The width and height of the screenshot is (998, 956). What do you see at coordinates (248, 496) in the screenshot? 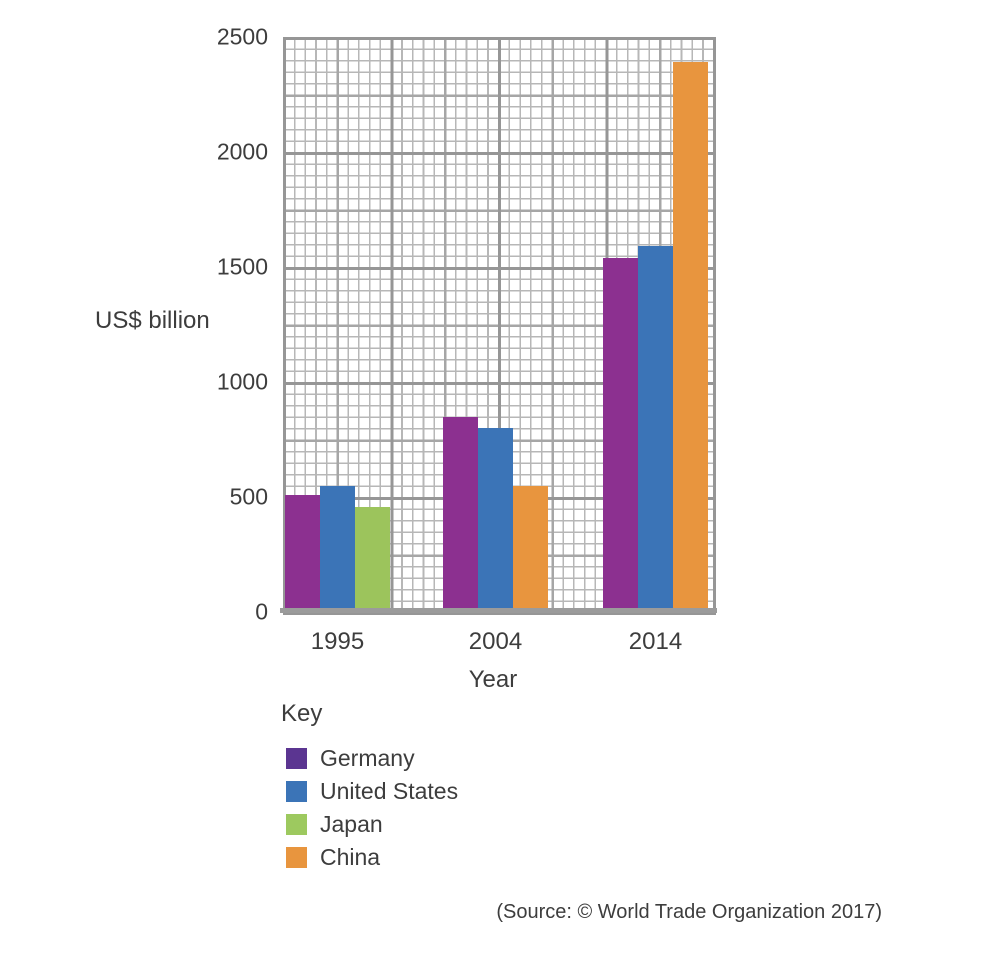
I see `y-tick-label: 500` at bounding box center [248, 496].